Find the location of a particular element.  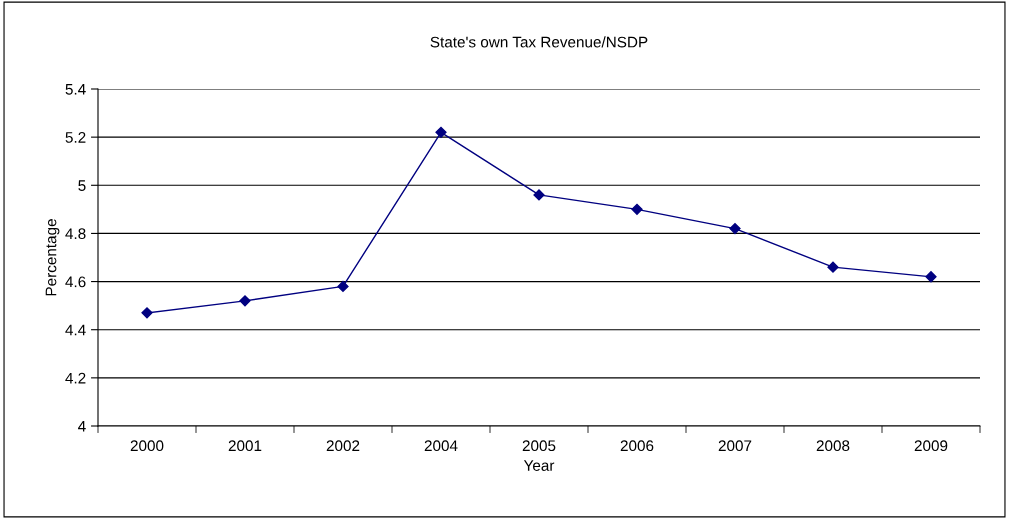

x-tick-label: 2006 is located at coordinates (637, 446).